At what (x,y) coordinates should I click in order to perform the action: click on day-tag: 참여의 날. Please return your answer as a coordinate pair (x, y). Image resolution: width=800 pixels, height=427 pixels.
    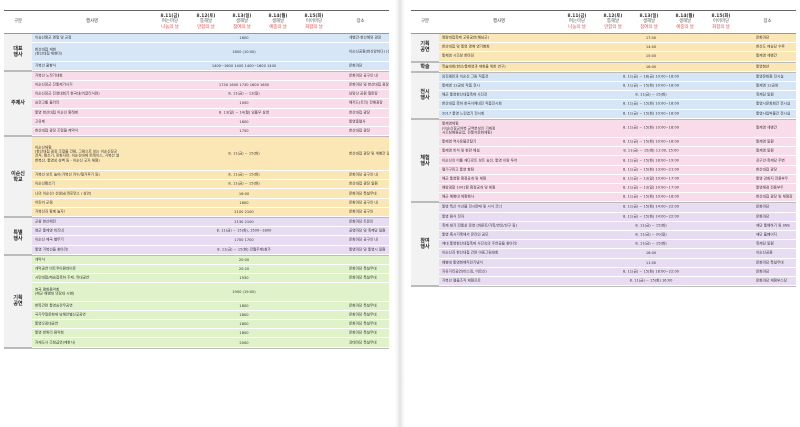
    Looking at the image, I should click on (242, 27).